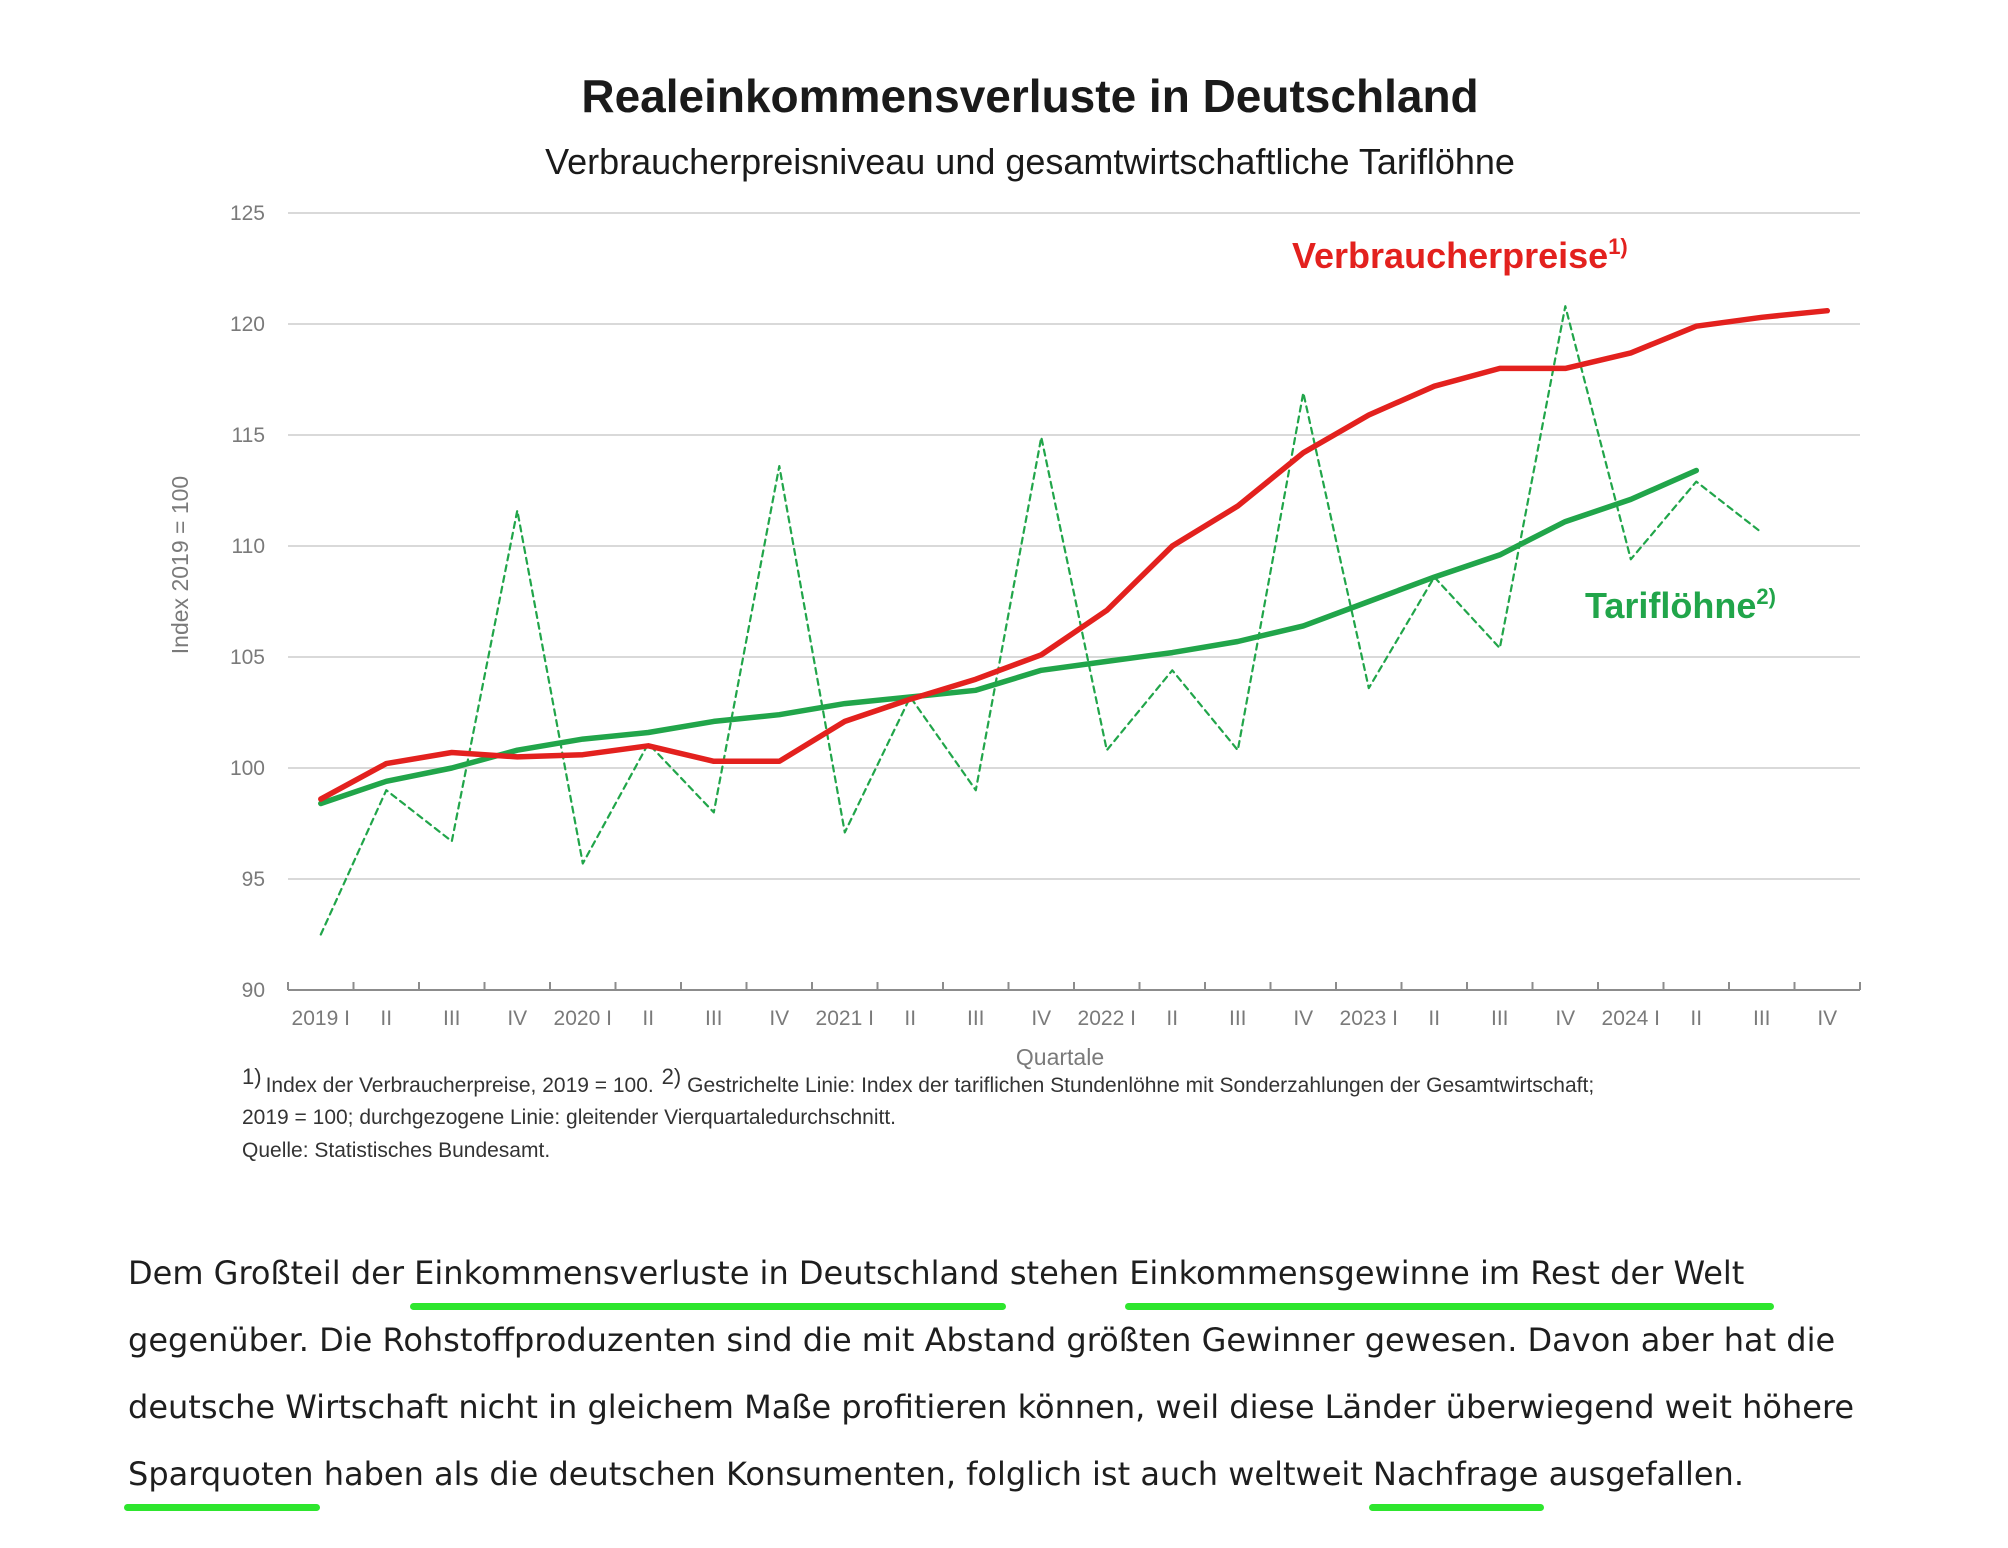  What do you see at coordinates (1060, 1057) in the screenshot?
I see `x-axis-title: Quartale` at bounding box center [1060, 1057].